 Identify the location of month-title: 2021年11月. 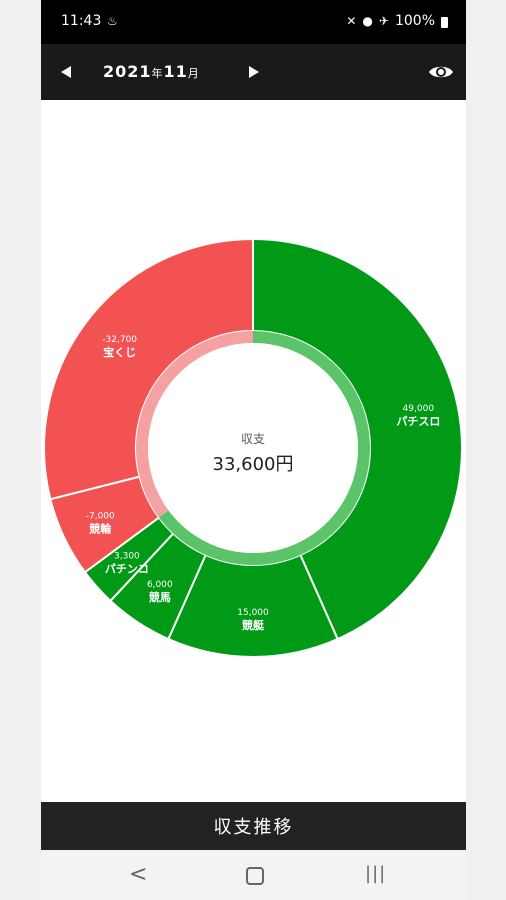
(151, 71).